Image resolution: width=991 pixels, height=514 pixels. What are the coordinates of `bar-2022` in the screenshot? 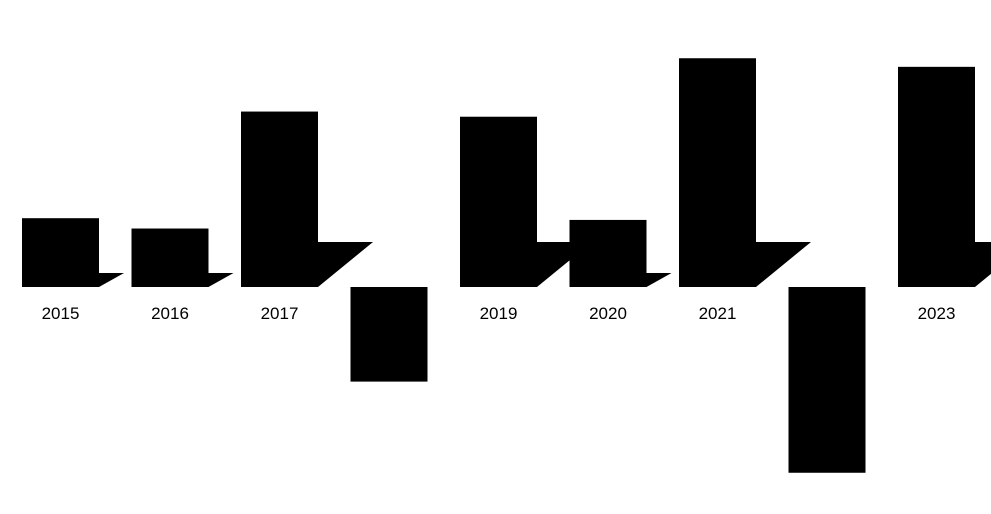 It's located at (827, 380).